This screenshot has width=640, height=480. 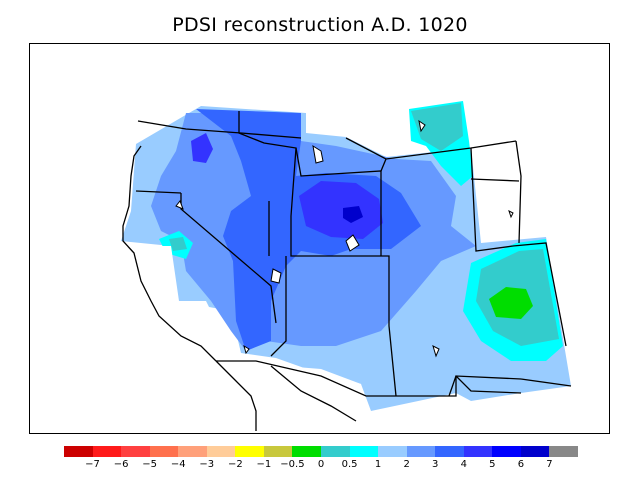 I want to click on oklahoma-border, so click(x=539, y=294).